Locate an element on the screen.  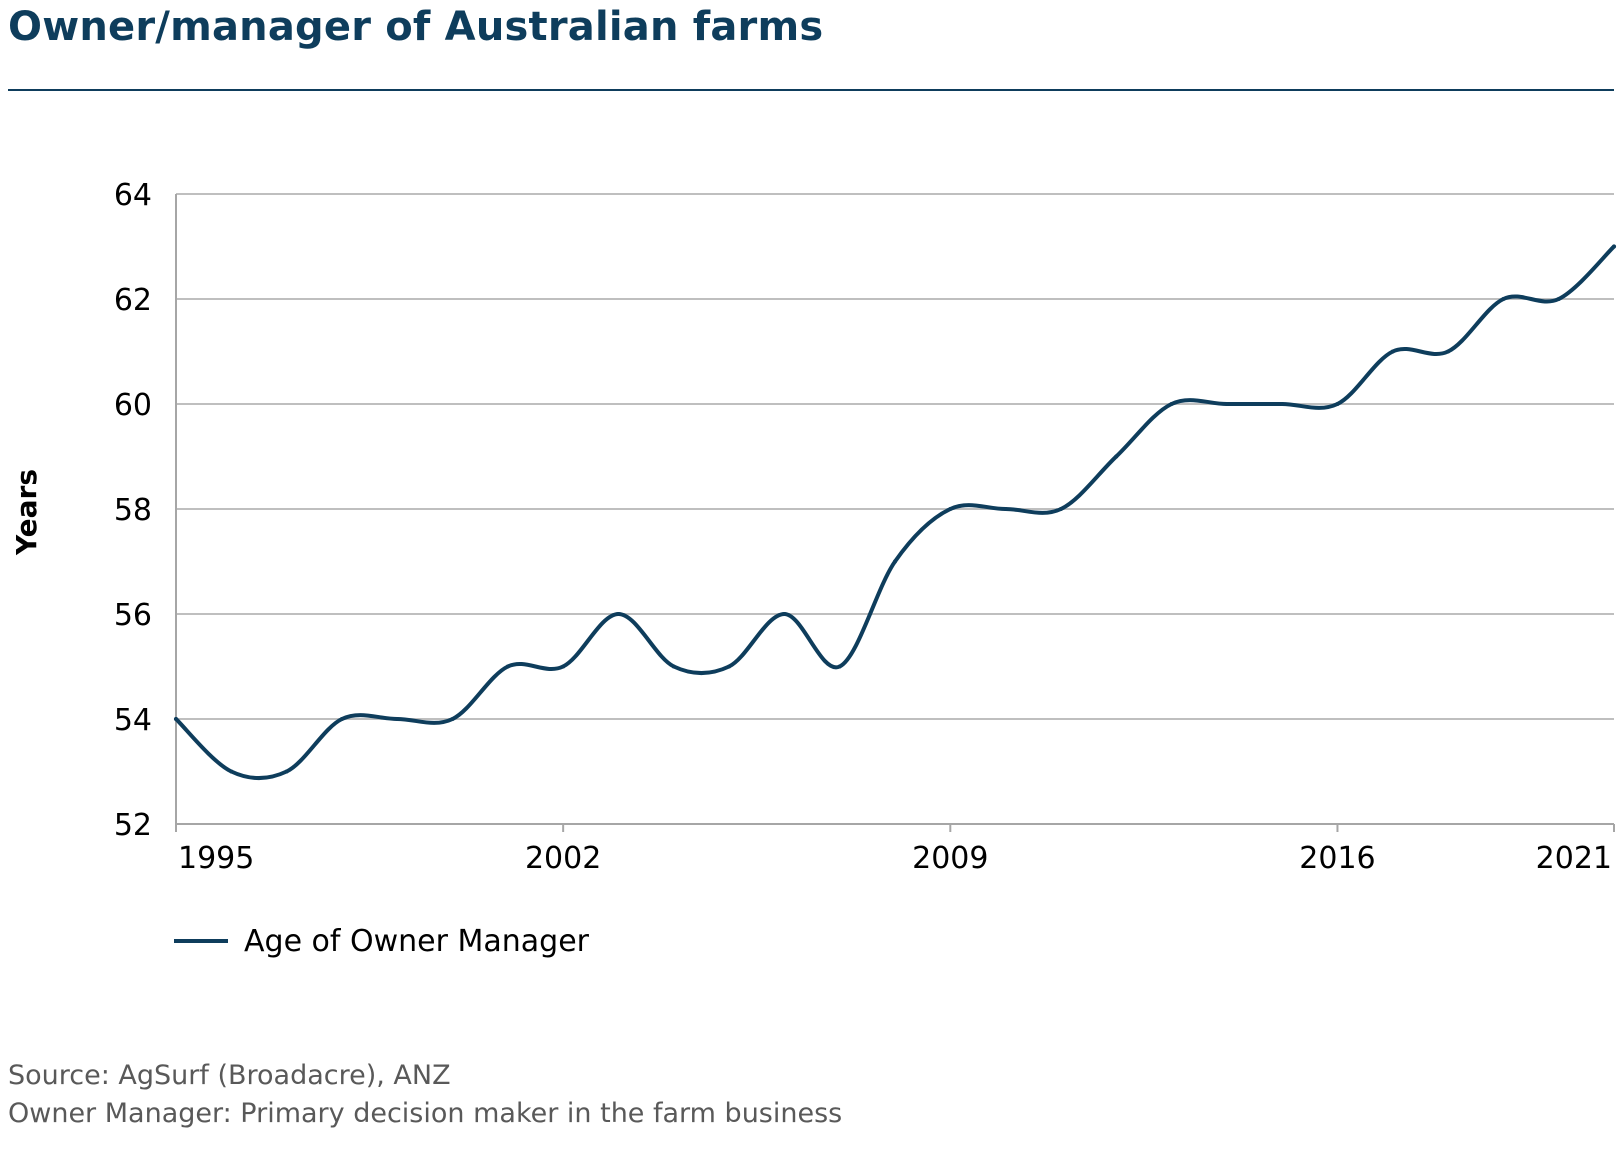
y-tick-label-56: 56 is located at coordinates (133, 615).